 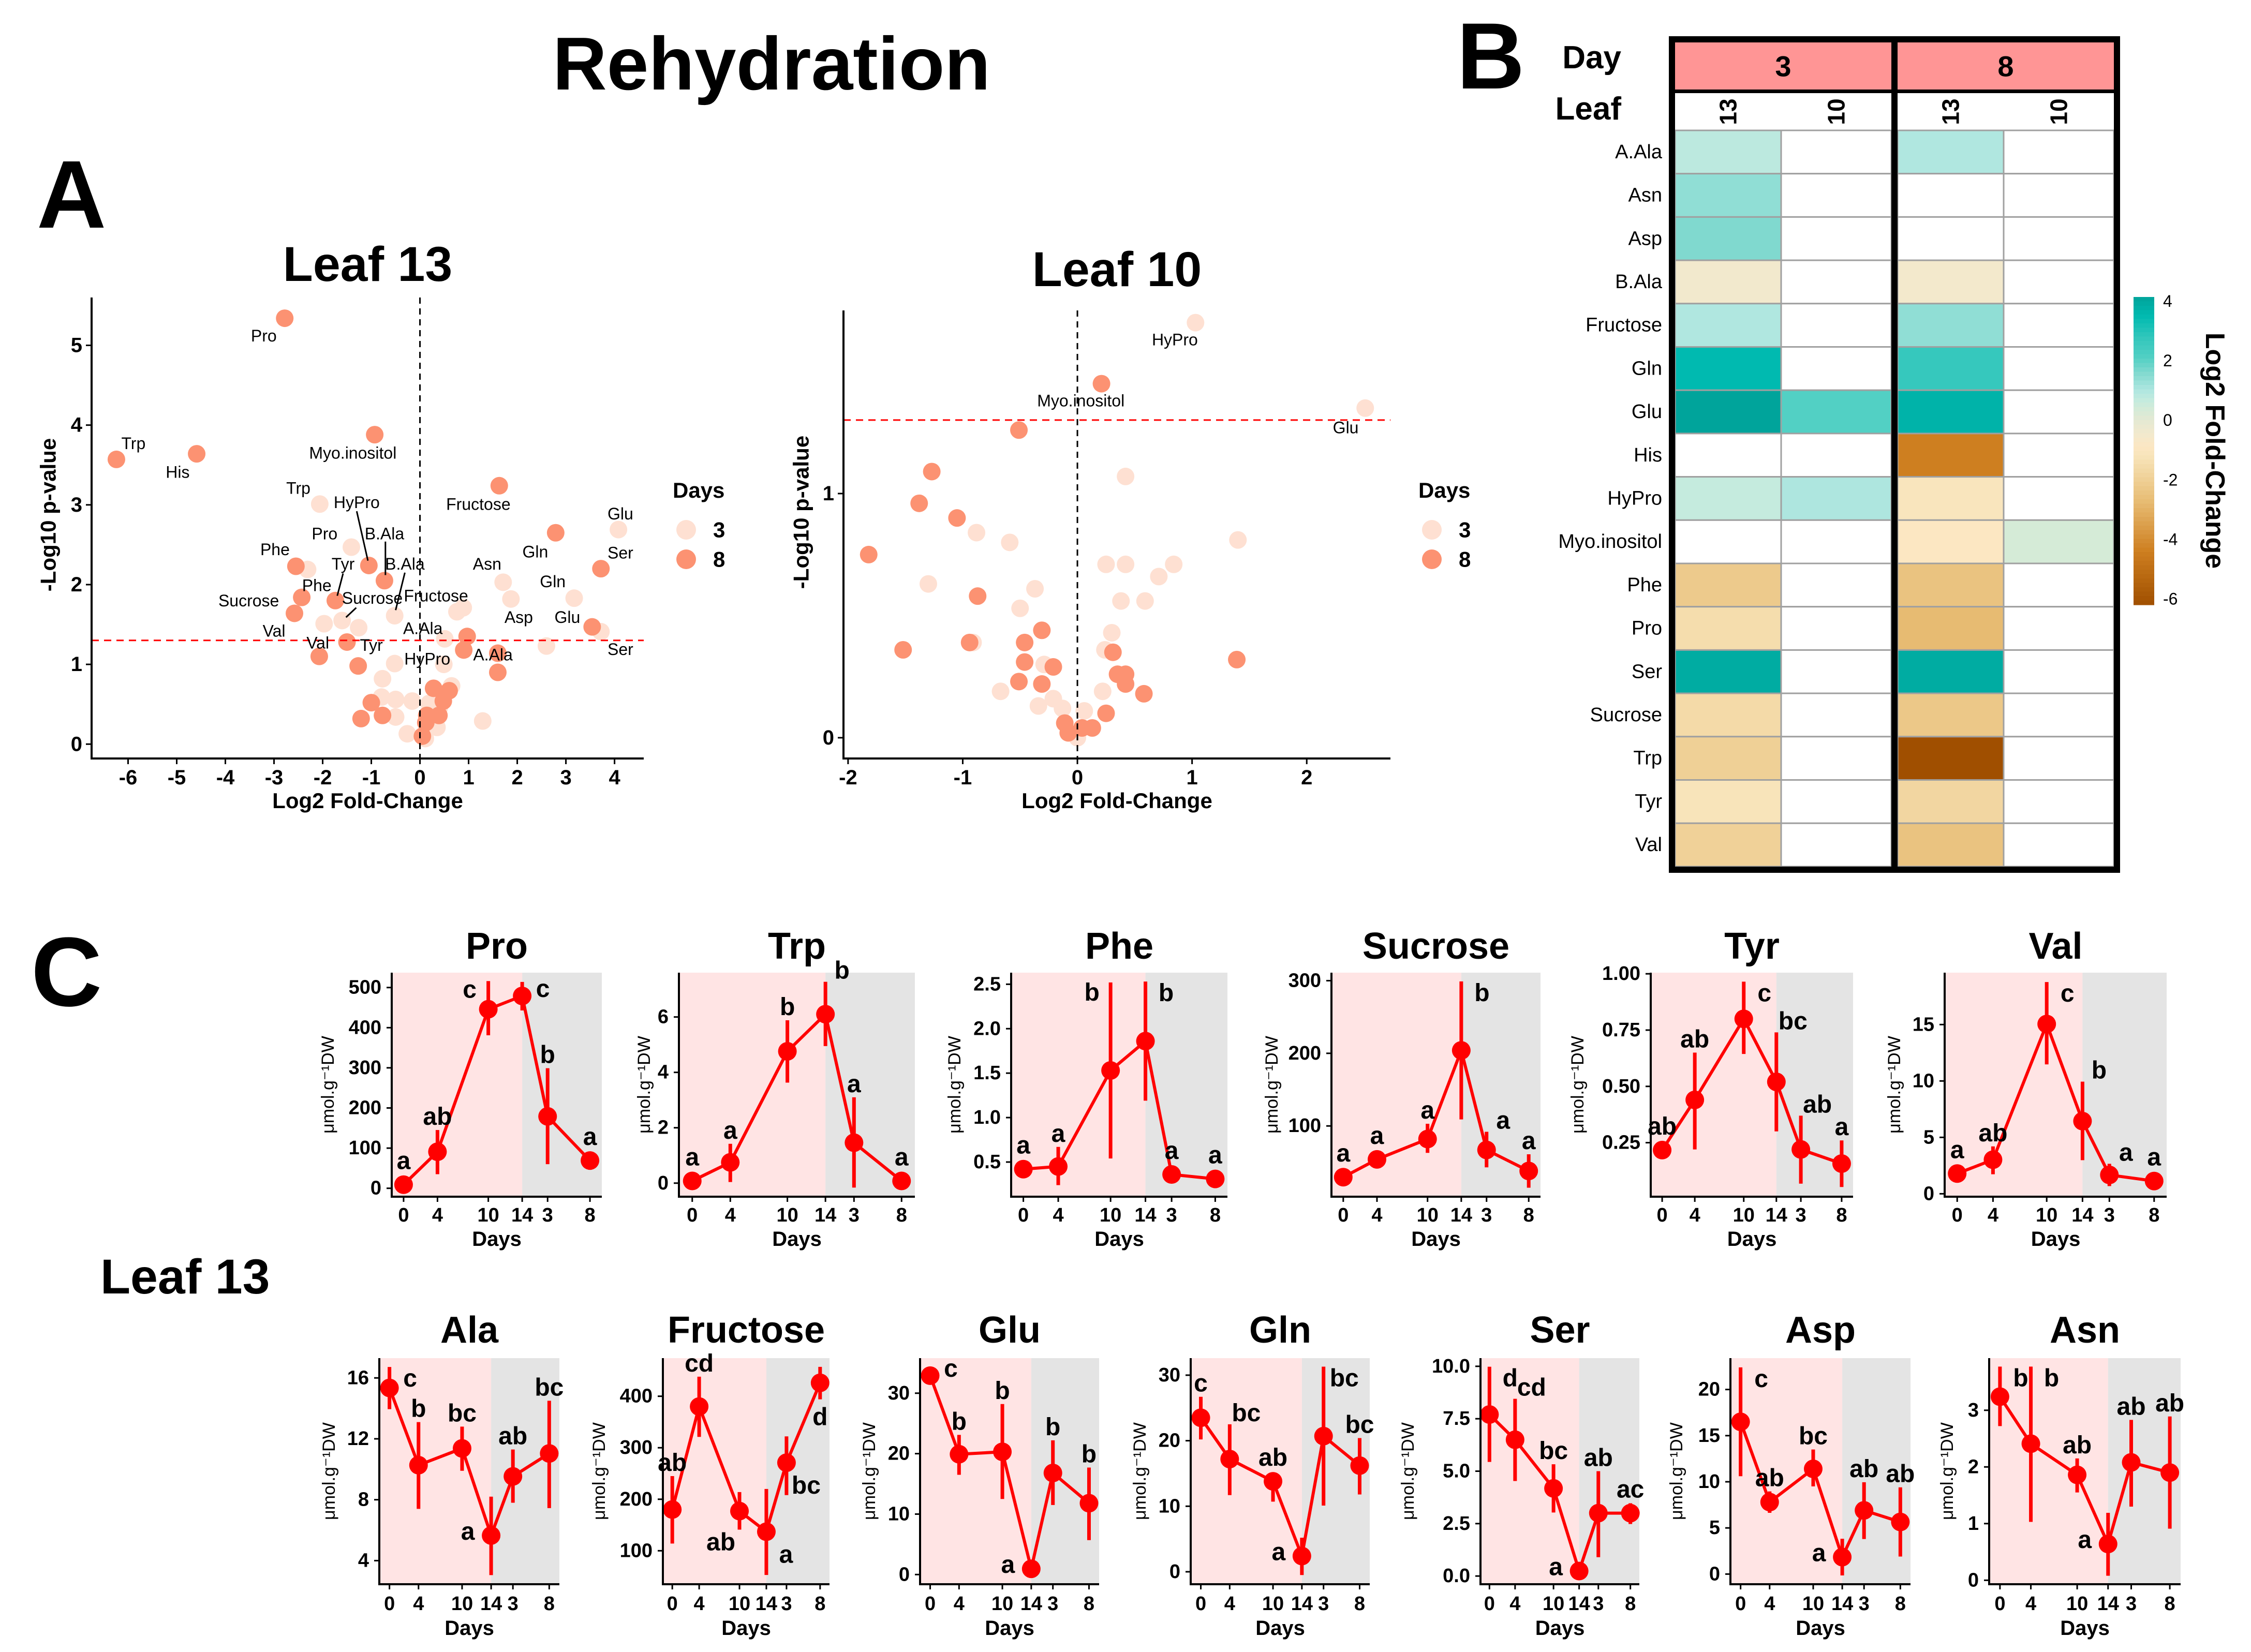 What do you see at coordinates (133, 444) in the screenshot?
I see `point-label: Trp` at bounding box center [133, 444].